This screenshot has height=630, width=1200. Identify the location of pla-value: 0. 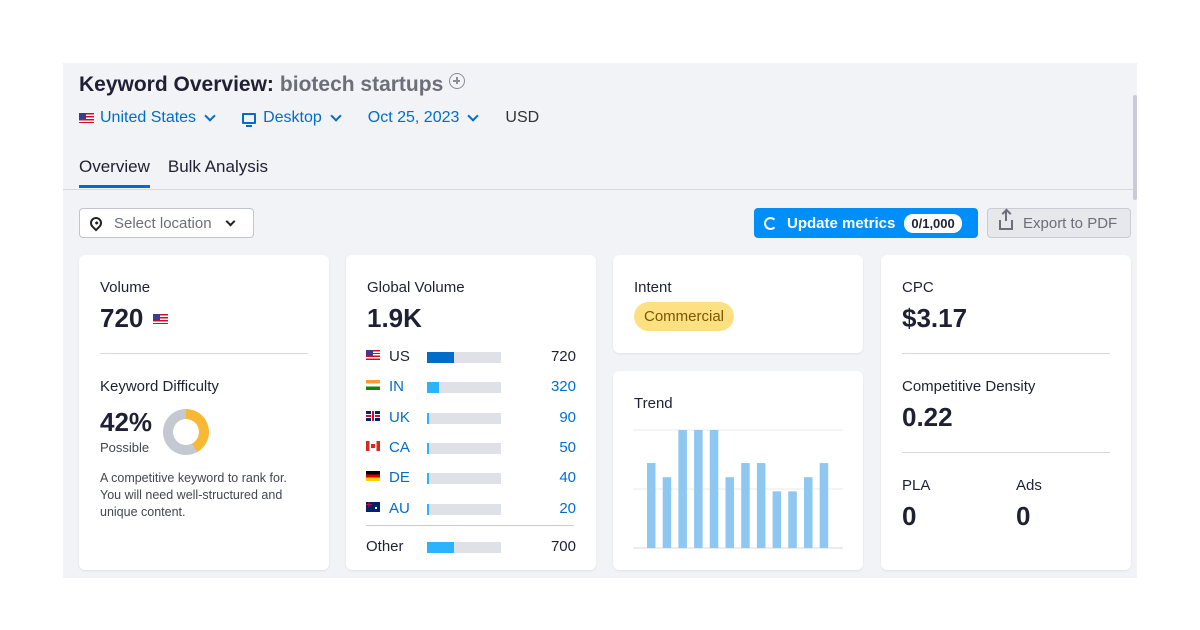
(909, 516).